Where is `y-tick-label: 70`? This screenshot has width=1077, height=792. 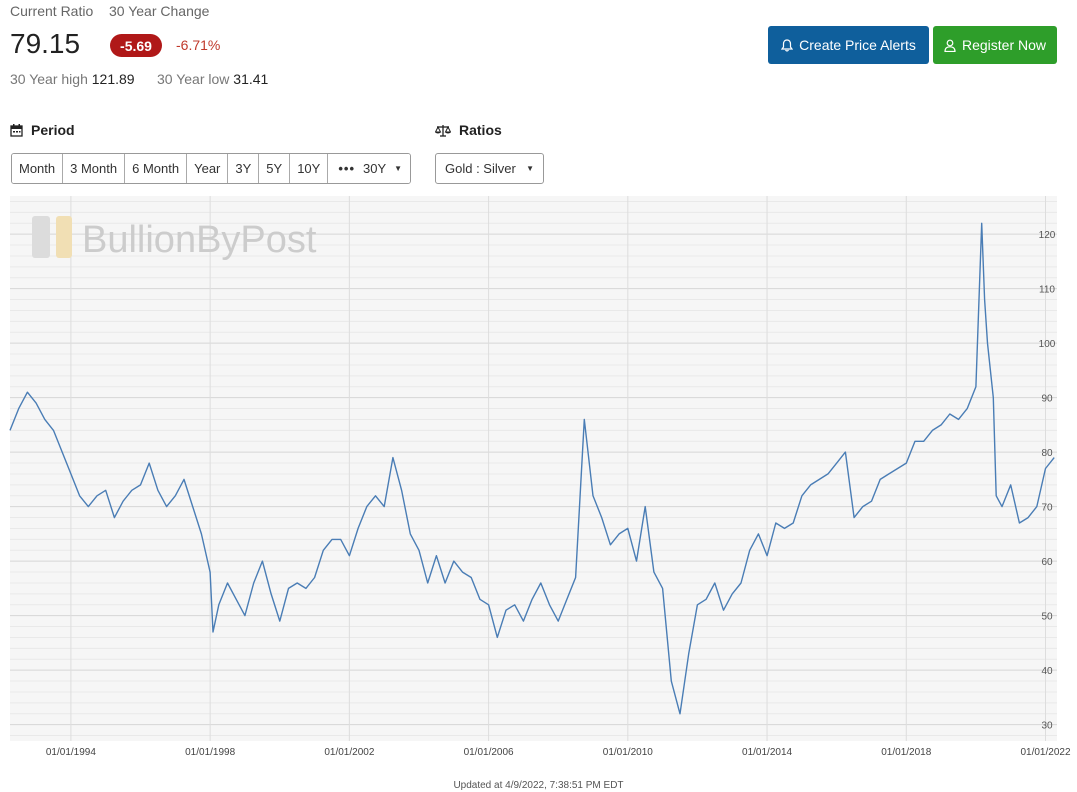 y-tick-label: 70 is located at coordinates (1047, 508).